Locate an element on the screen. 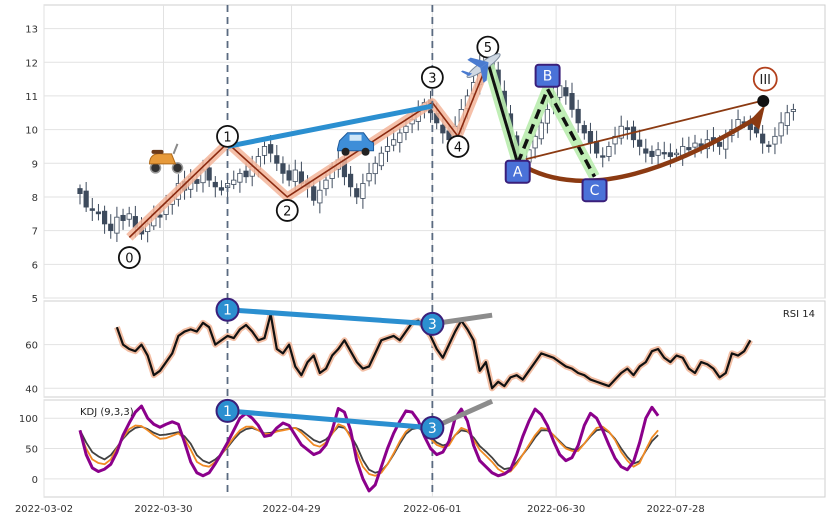 The height and width of the screenshot is (524, 831). airplane-icon is located at coordinates (480, 68).